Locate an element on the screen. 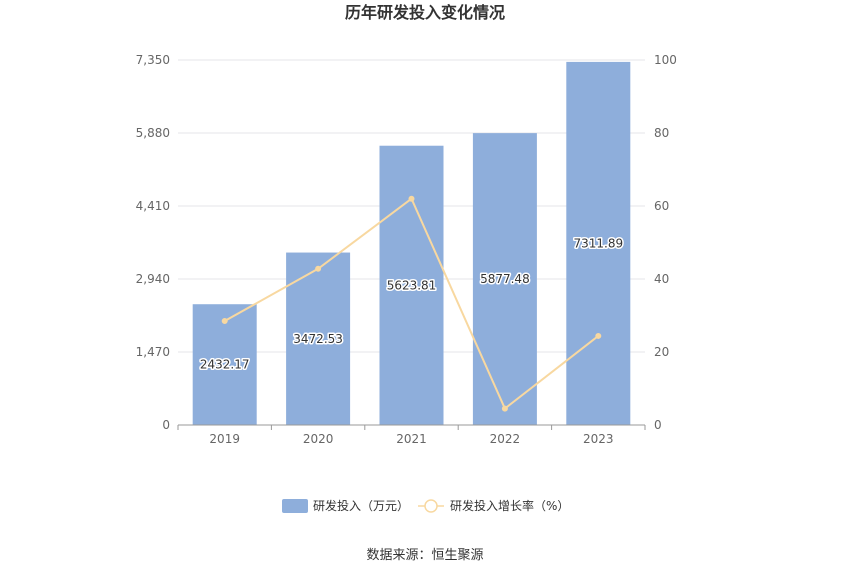  y-left-tick-label: 2,940 is located at coordinates (153, 279).